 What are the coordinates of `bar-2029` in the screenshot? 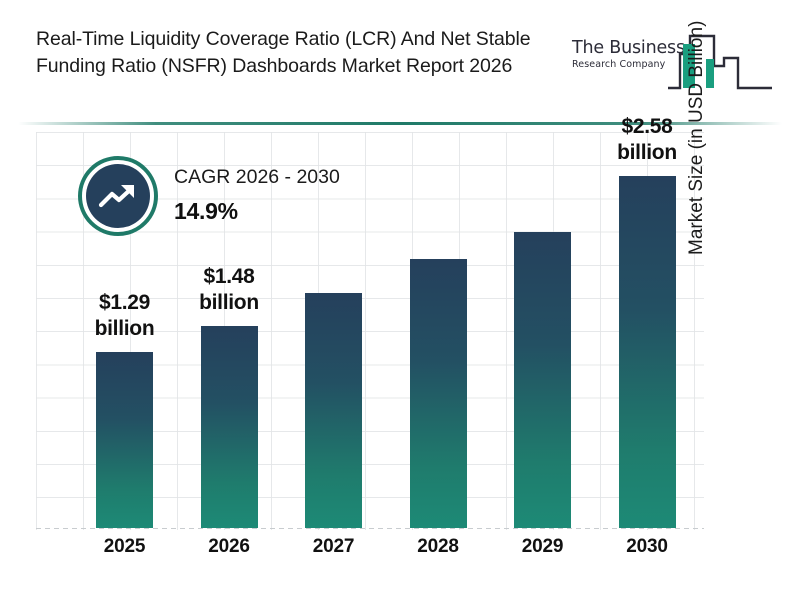 It's located at (542, 379).